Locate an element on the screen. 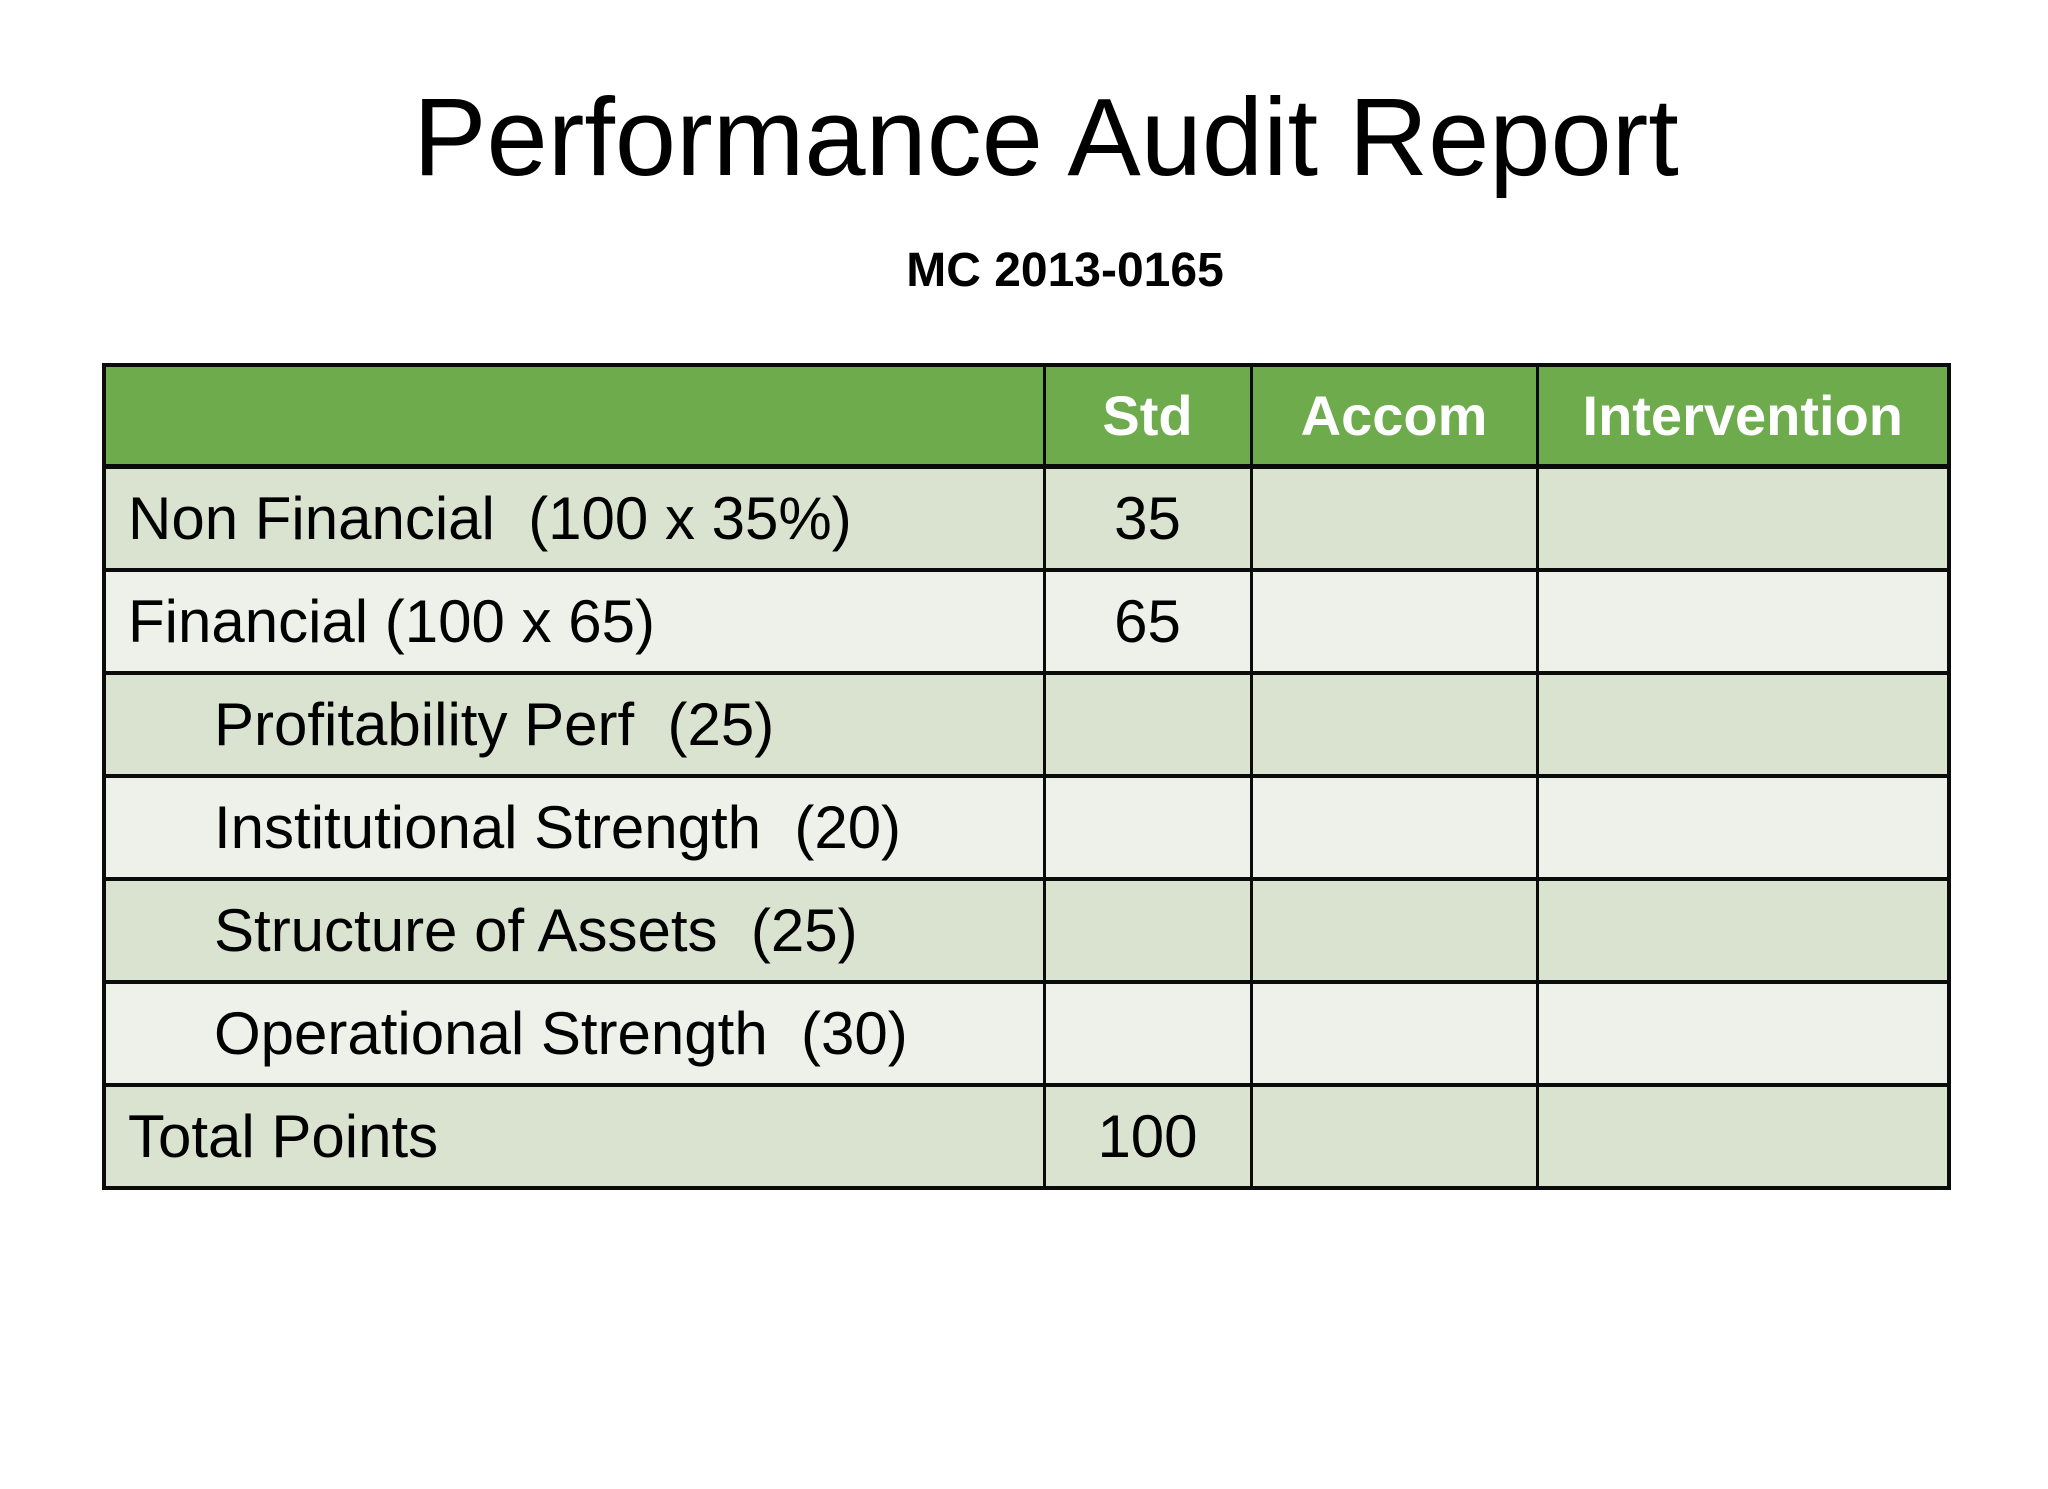  table-row: Structure of Assets (25) is located at coordinates (1026, 930).